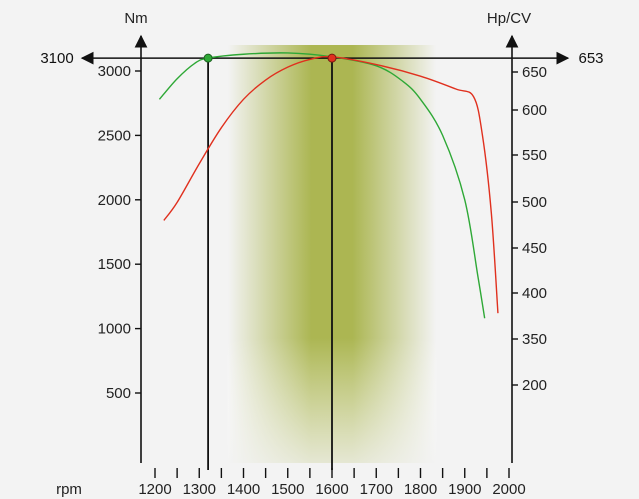  What do you see at coordinates (534, 339) in the screenshot?
I see `right-tick-label: 350` at bounding box center [534, 339].